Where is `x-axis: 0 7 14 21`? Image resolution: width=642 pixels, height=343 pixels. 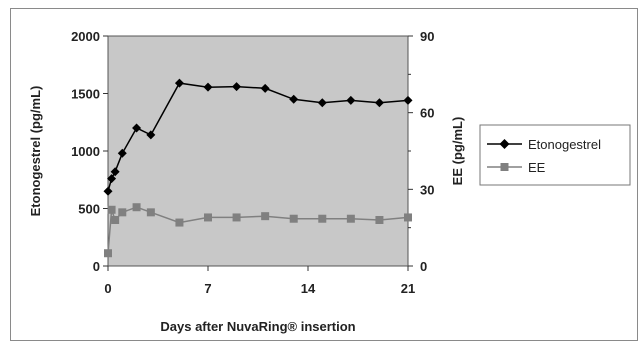
x-axis: 0 7 14 21 is located at coordinates (259, 281).